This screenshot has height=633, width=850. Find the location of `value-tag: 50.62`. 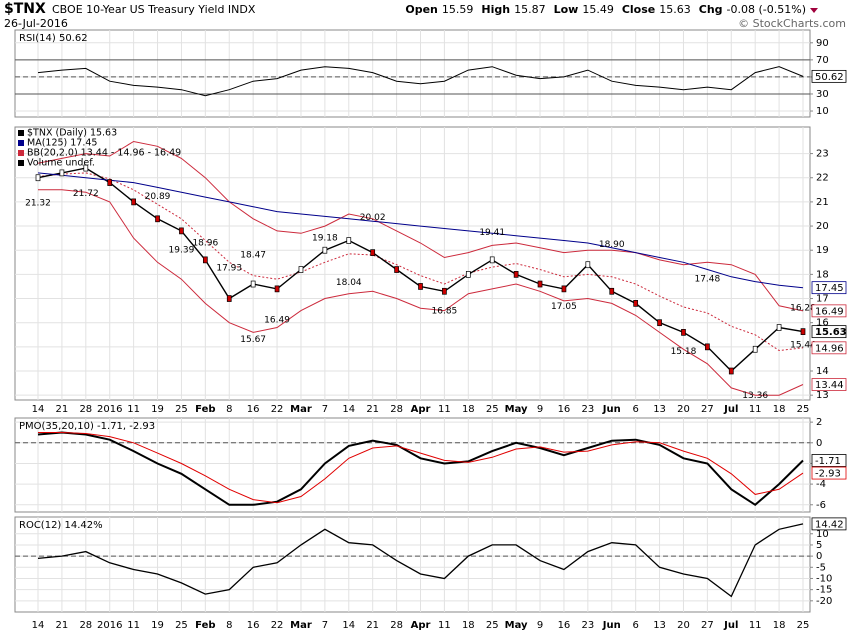

value-tag: 50.62 is located at coordinates (829, 77).